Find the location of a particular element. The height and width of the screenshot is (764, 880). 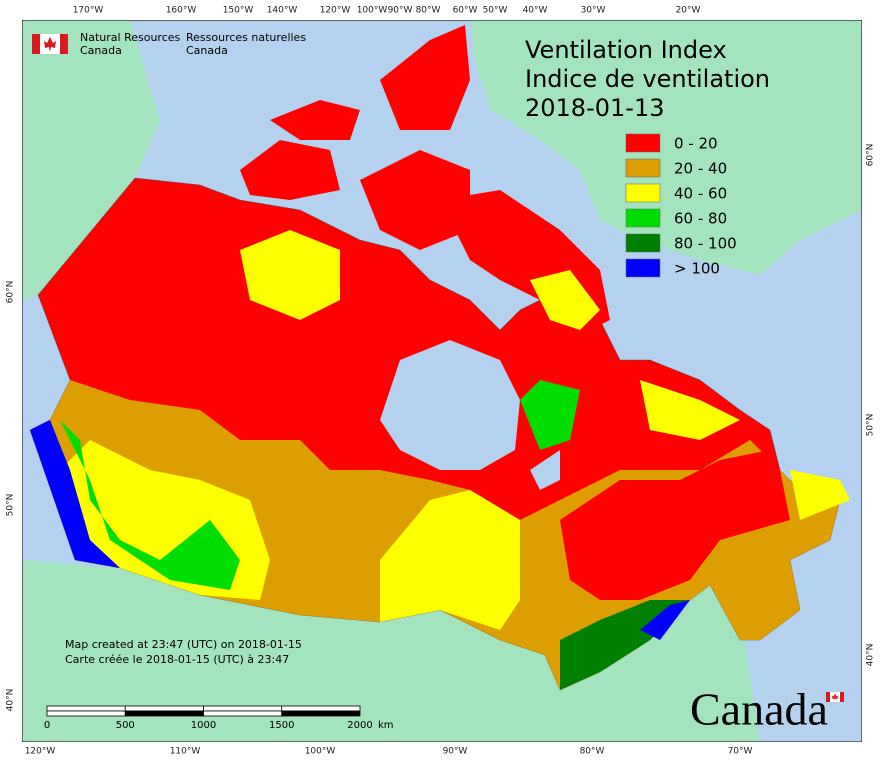

zone-ontario is located at coordinates (450, 560).